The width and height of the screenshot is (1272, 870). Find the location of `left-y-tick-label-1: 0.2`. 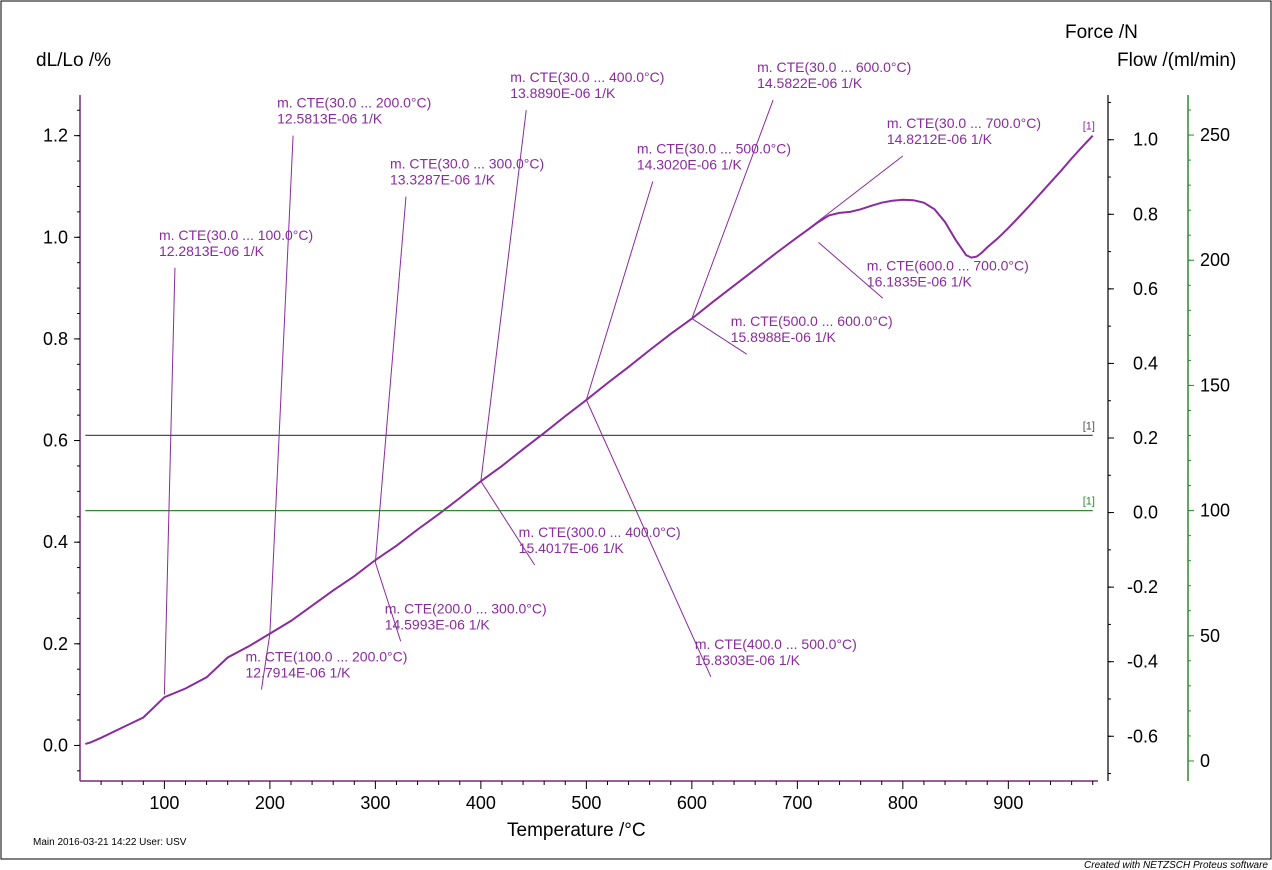

left-y-tick-label-1: 0.2 is located at coordinates (55, 644).